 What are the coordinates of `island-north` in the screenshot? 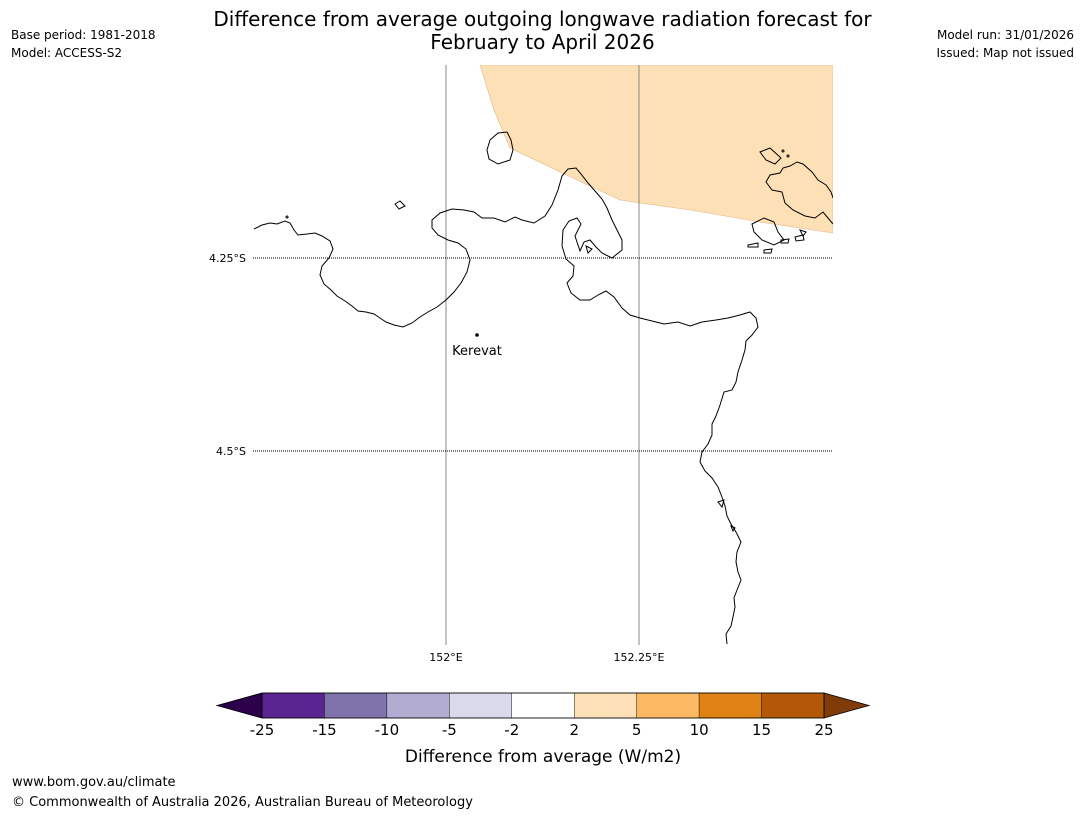 It's located at (500, 148).